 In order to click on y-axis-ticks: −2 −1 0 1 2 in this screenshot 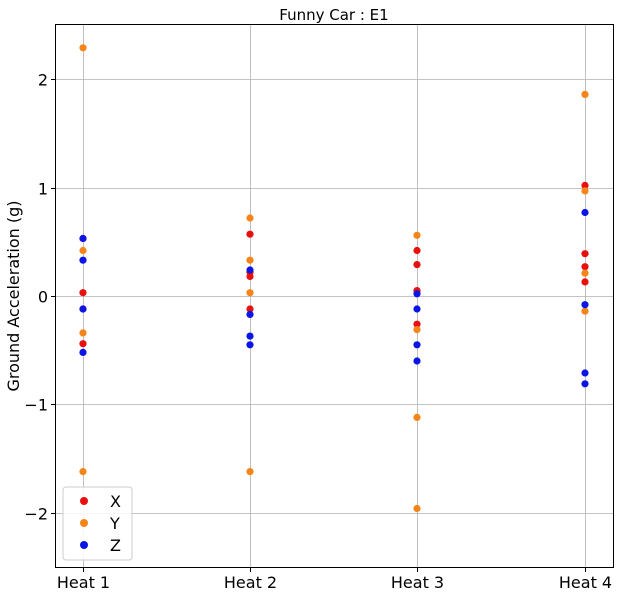, I will do `click(40, 297)`.